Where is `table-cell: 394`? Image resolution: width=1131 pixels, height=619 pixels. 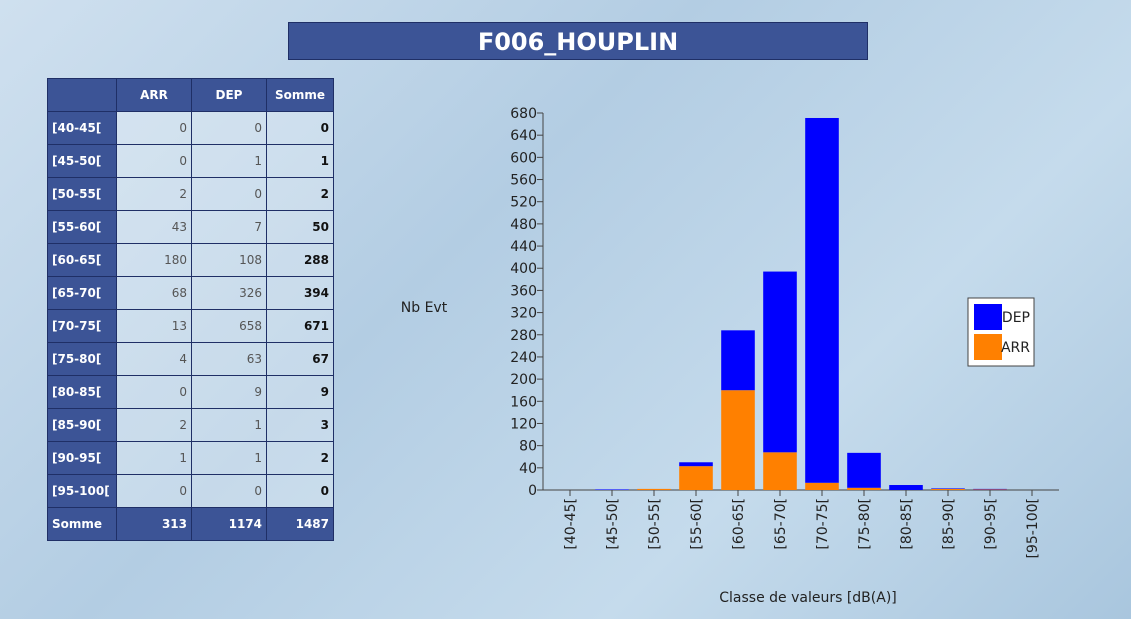 table-cell: 394 is located at coordinates (300, 293).